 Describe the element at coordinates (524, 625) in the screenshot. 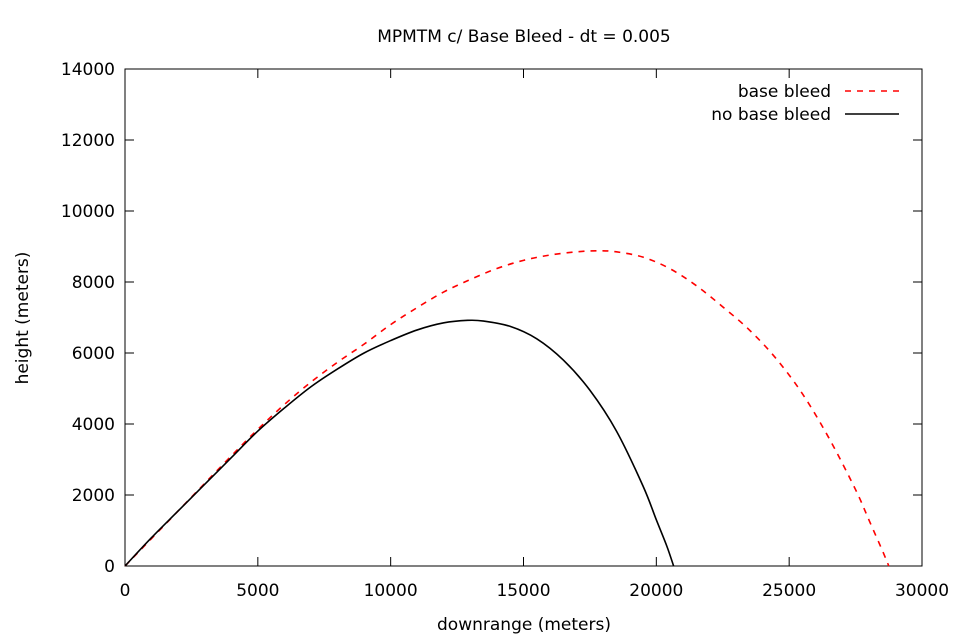

I see `x-axis-label: downrange (meters)` at that location.